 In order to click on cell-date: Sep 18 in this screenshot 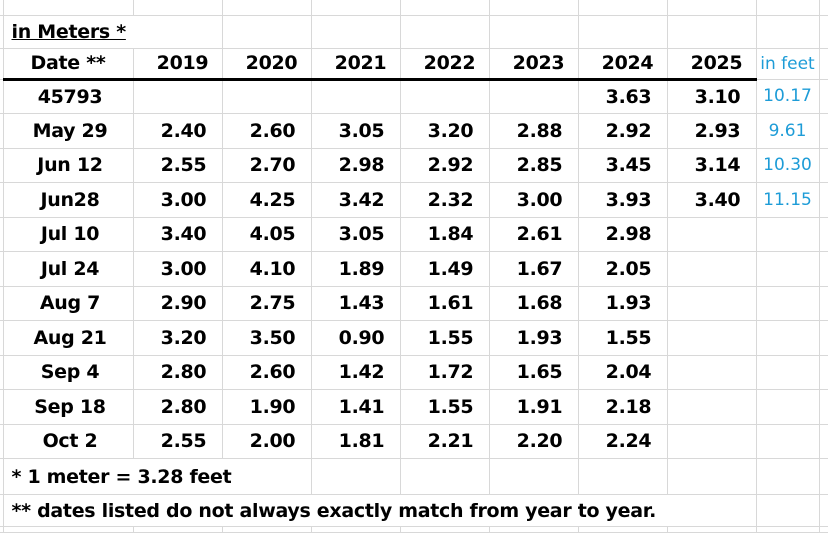, I will do `click(68, 407)`.